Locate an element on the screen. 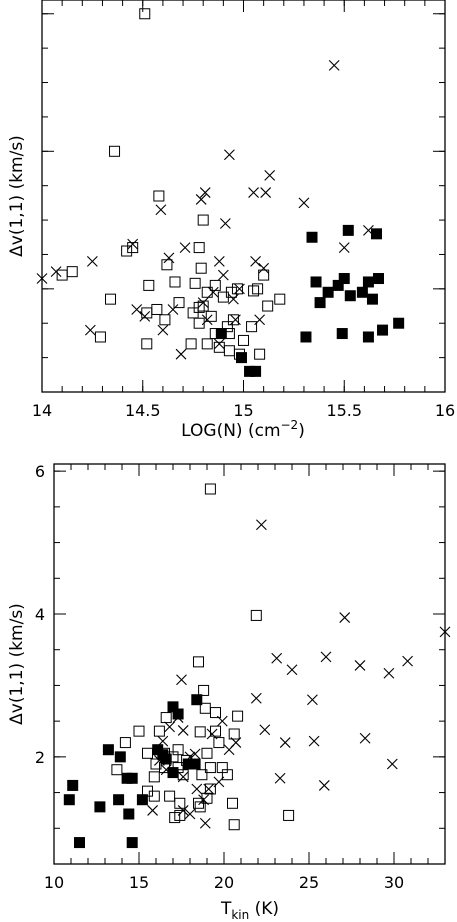  x-tick-label: 20 is located at coordinates (224, 882).